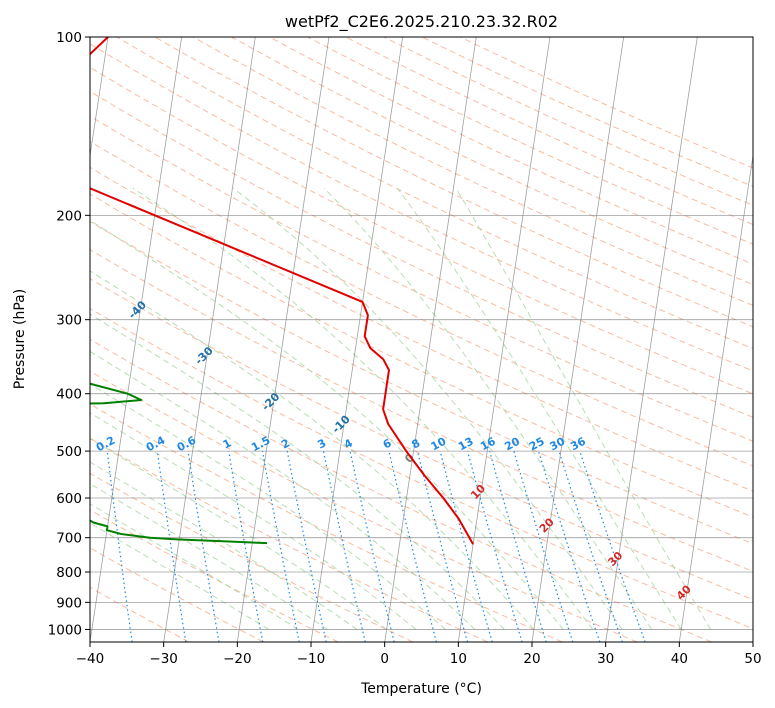 The width and height of the screenshot is (775, 708). What do you see at coordinates (466, 444) in the screenshot?
I see `mixing-ratio-label: 13` at bounding box center [466, 444].